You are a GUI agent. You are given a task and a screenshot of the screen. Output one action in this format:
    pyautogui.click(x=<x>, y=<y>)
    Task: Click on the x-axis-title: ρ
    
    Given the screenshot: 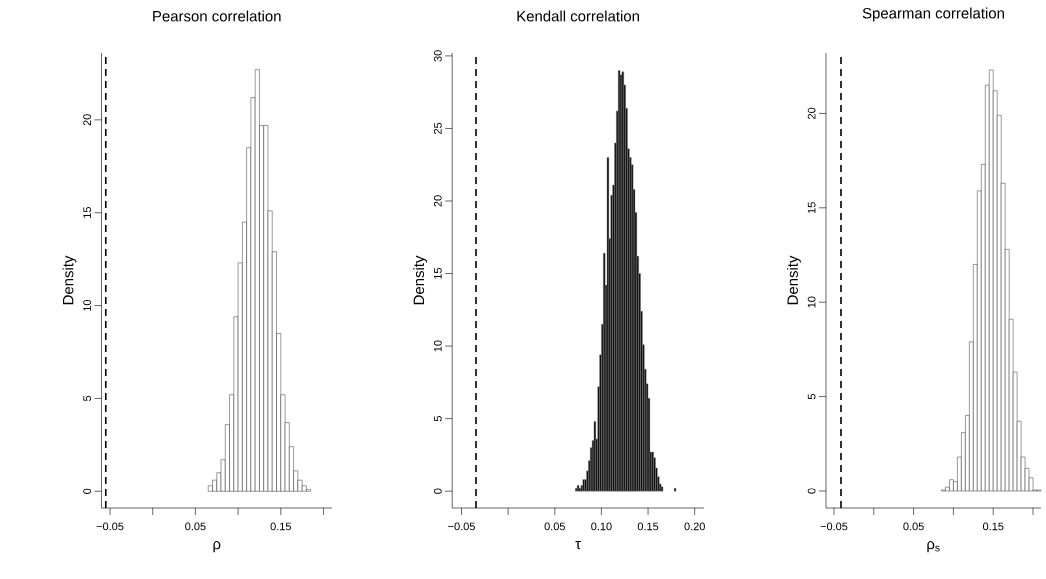 What is the action you would take?
    pyautogui.click(x=217, y=547)
    